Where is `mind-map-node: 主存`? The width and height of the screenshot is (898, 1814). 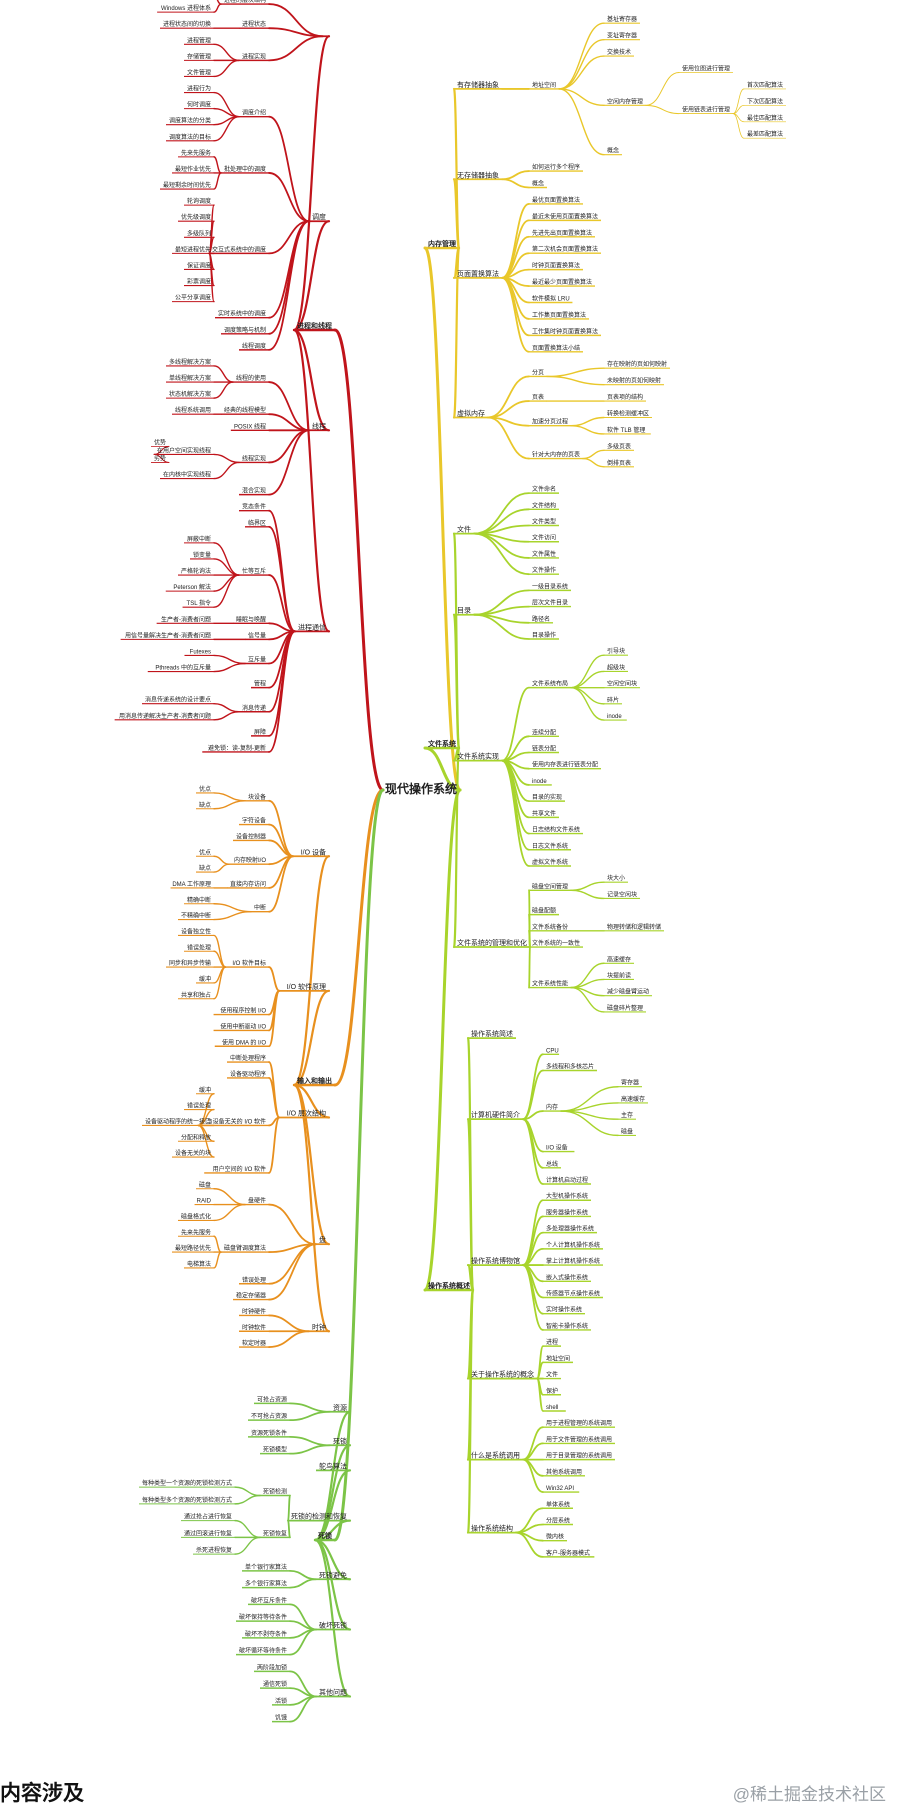
mind-map-node: 主存 is located at coordinates (627, 1115).